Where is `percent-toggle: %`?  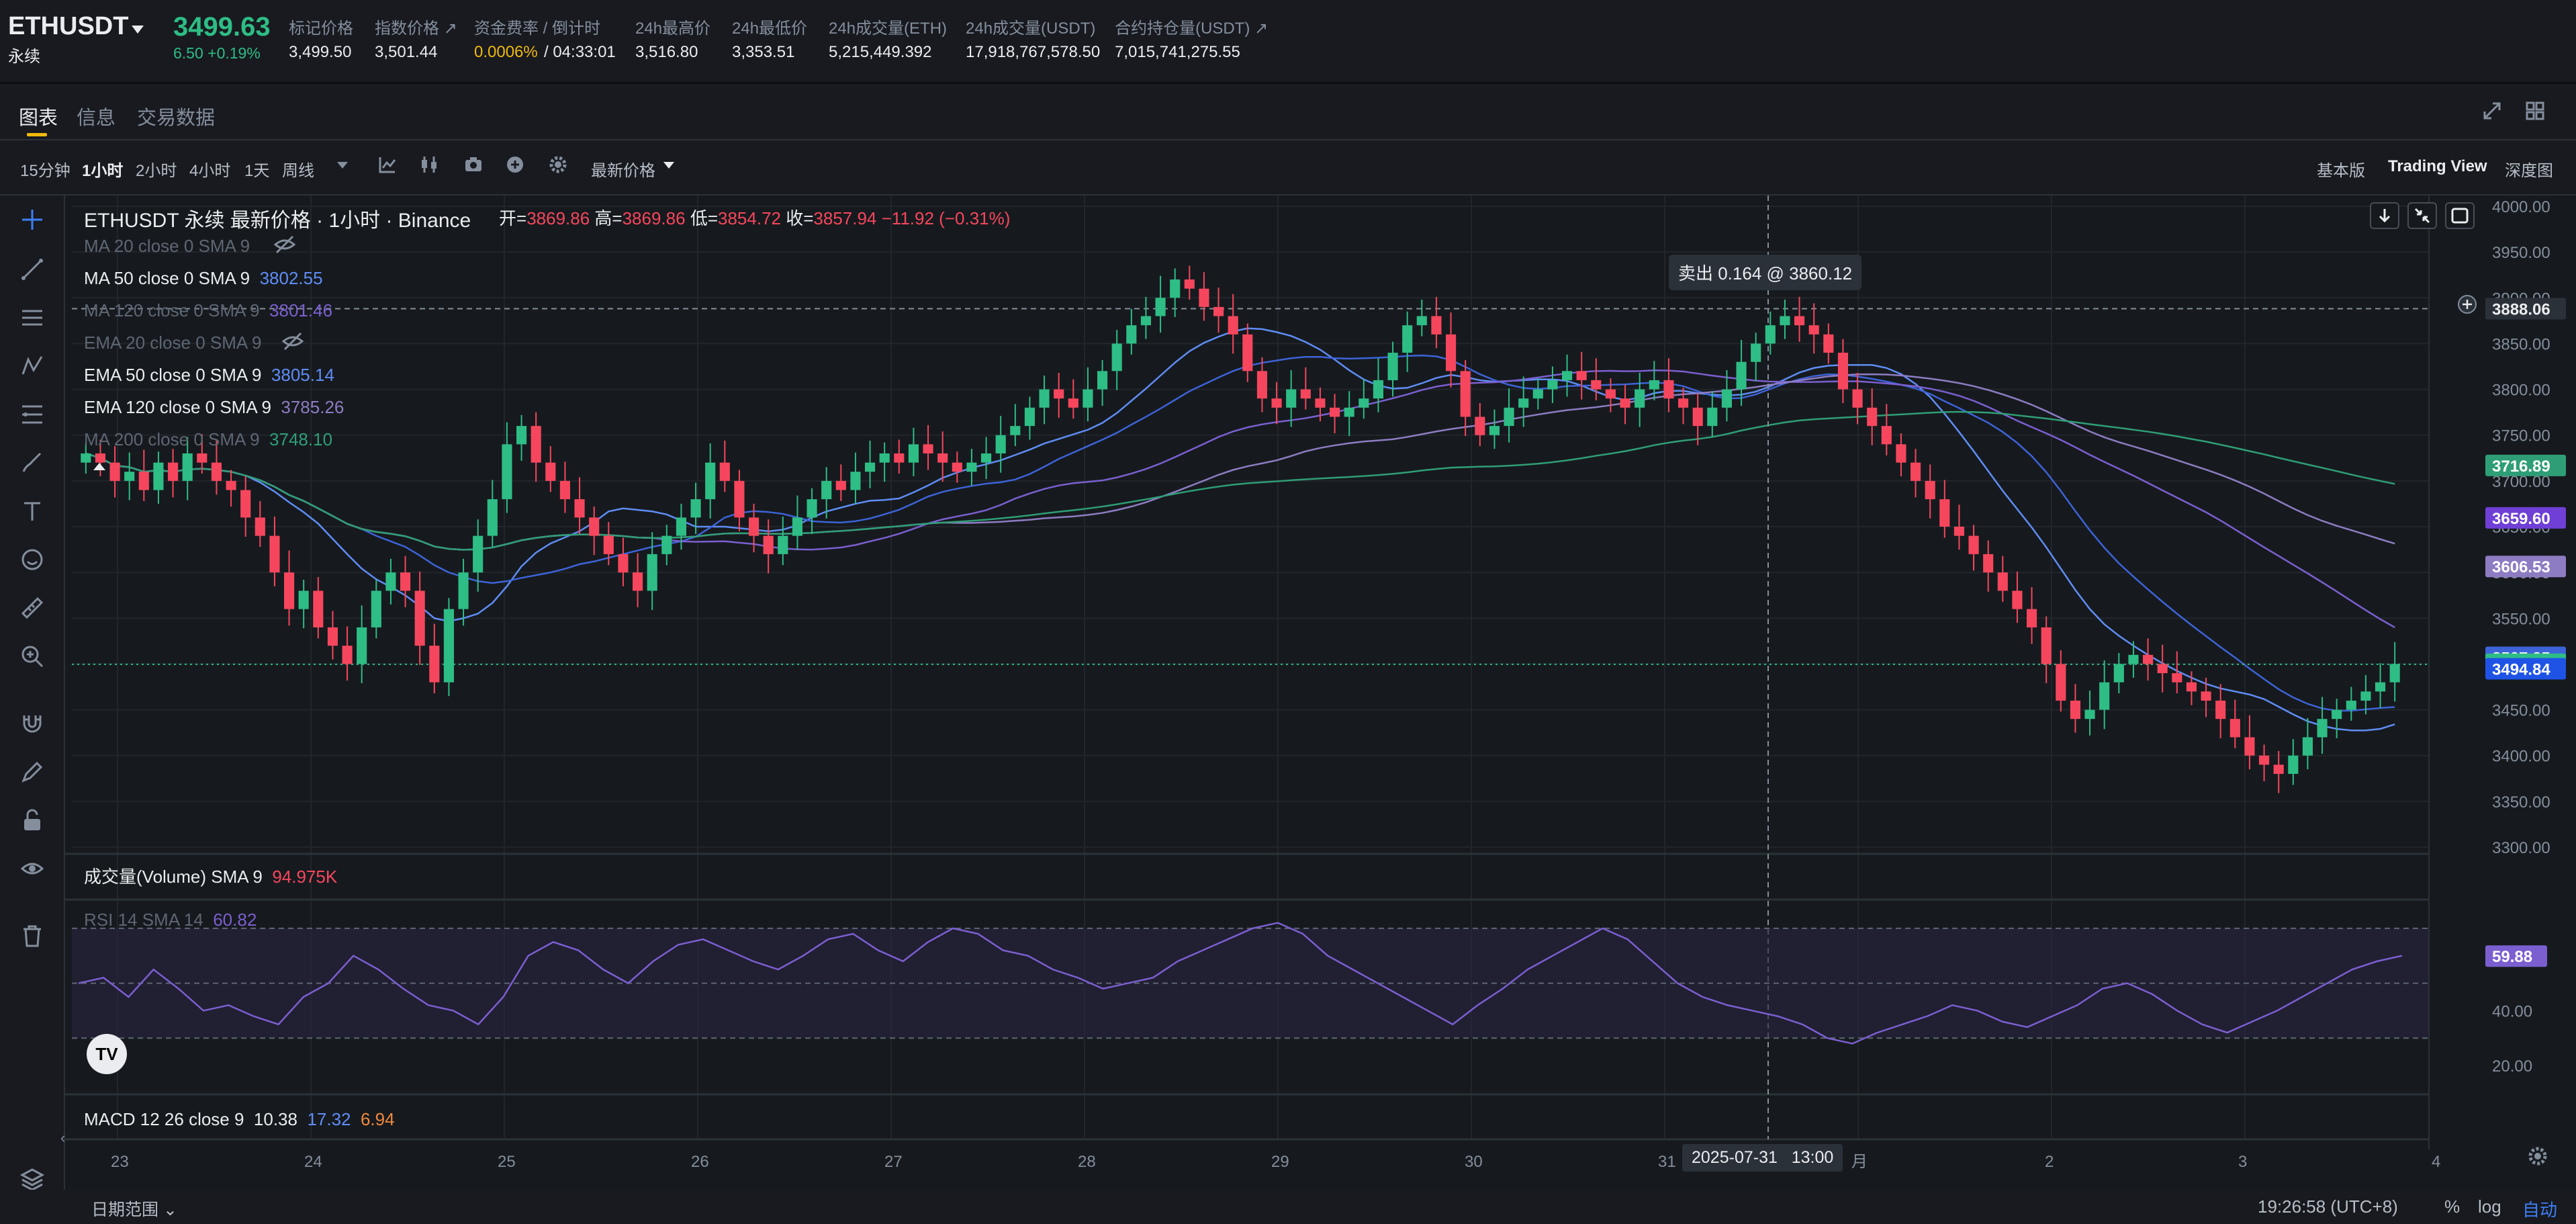
percent-toggle: % is located at coordinates (2452, 1206).